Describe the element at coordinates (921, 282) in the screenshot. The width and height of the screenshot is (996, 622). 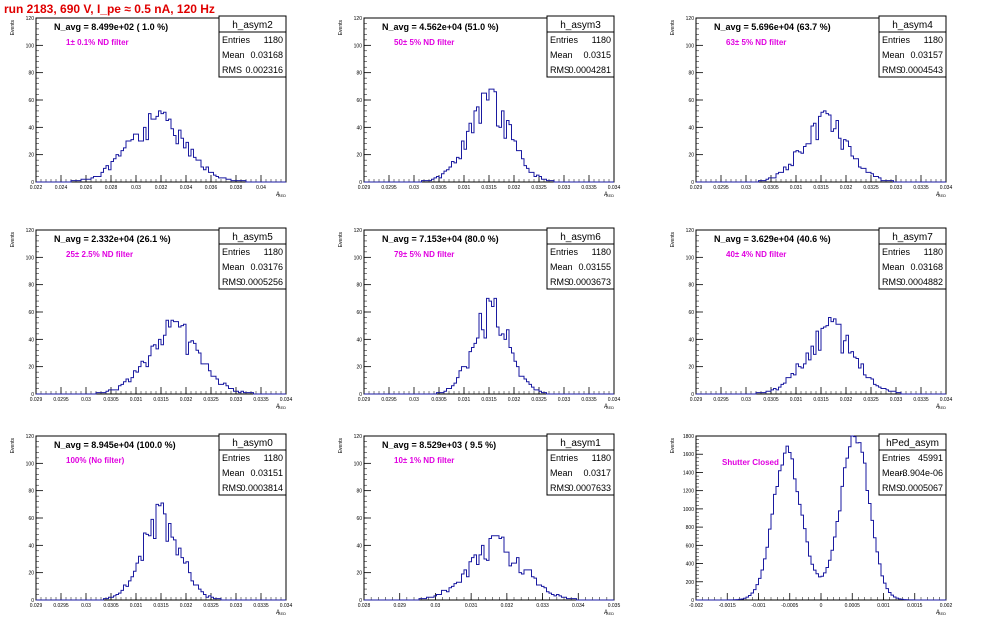
I see `stats-value-rms: 0.0004882` at that location.